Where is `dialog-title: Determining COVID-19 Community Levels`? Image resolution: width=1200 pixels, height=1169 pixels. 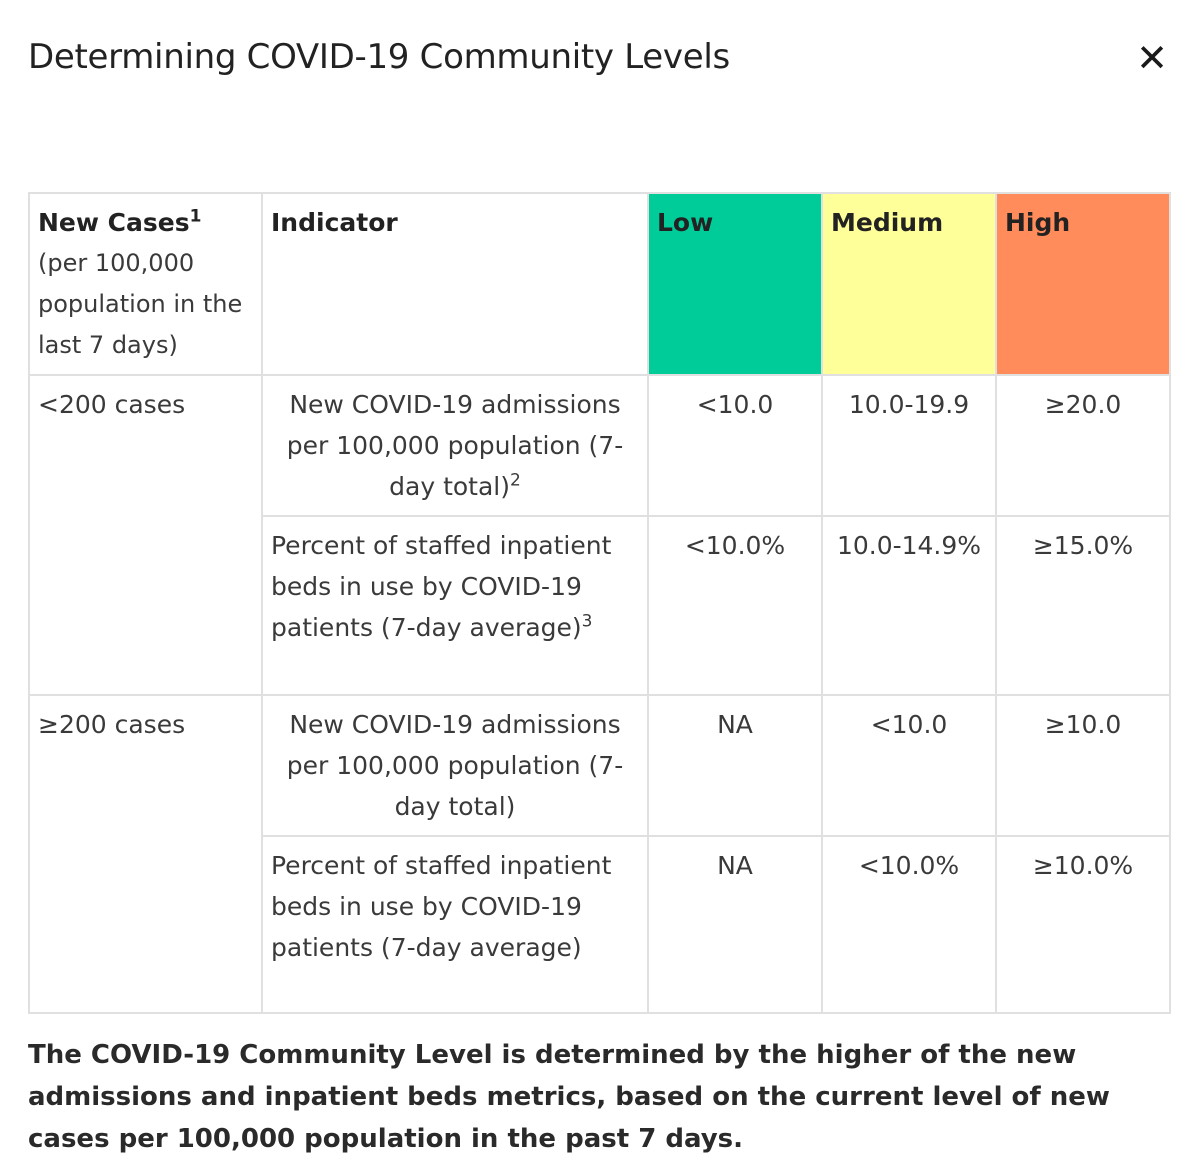
dialog-title: Determining COVID-19 Community Levels is located at coordinates (379, 57).